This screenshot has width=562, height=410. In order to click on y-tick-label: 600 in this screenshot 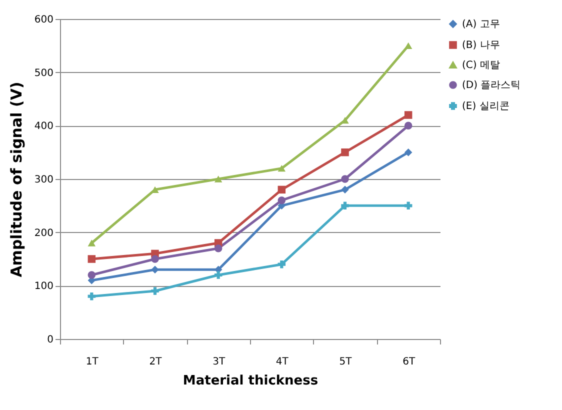, I will do `click(44, 20)`.